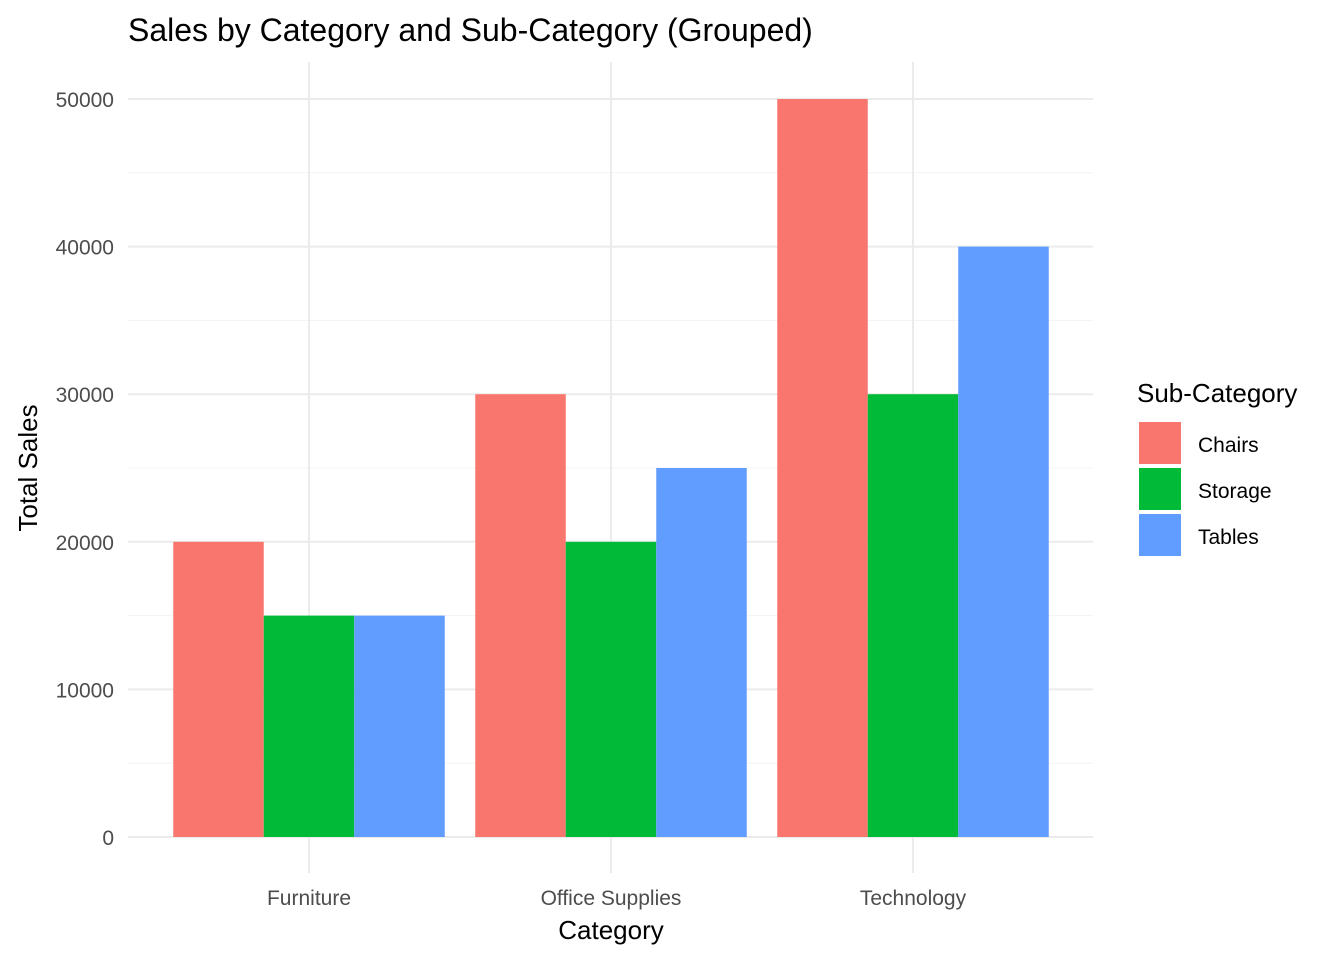  I want to click on legend-label-storage: Storage, so click(1235, 491).